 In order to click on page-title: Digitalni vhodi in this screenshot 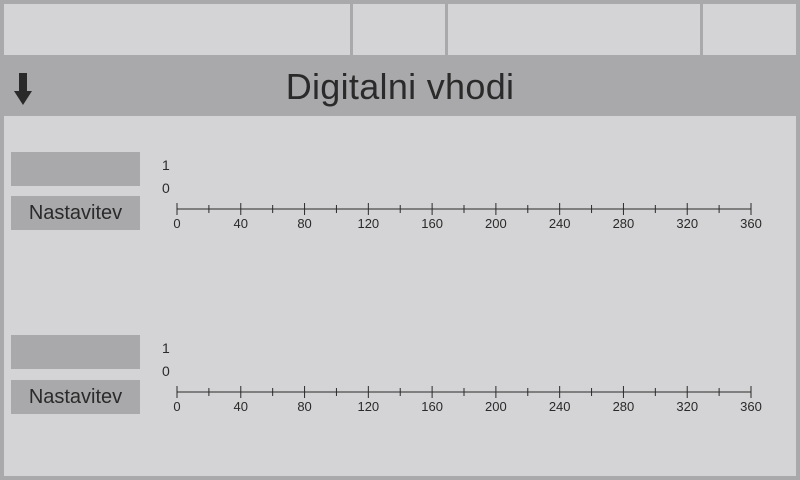, I will do `click(400, 86)`.